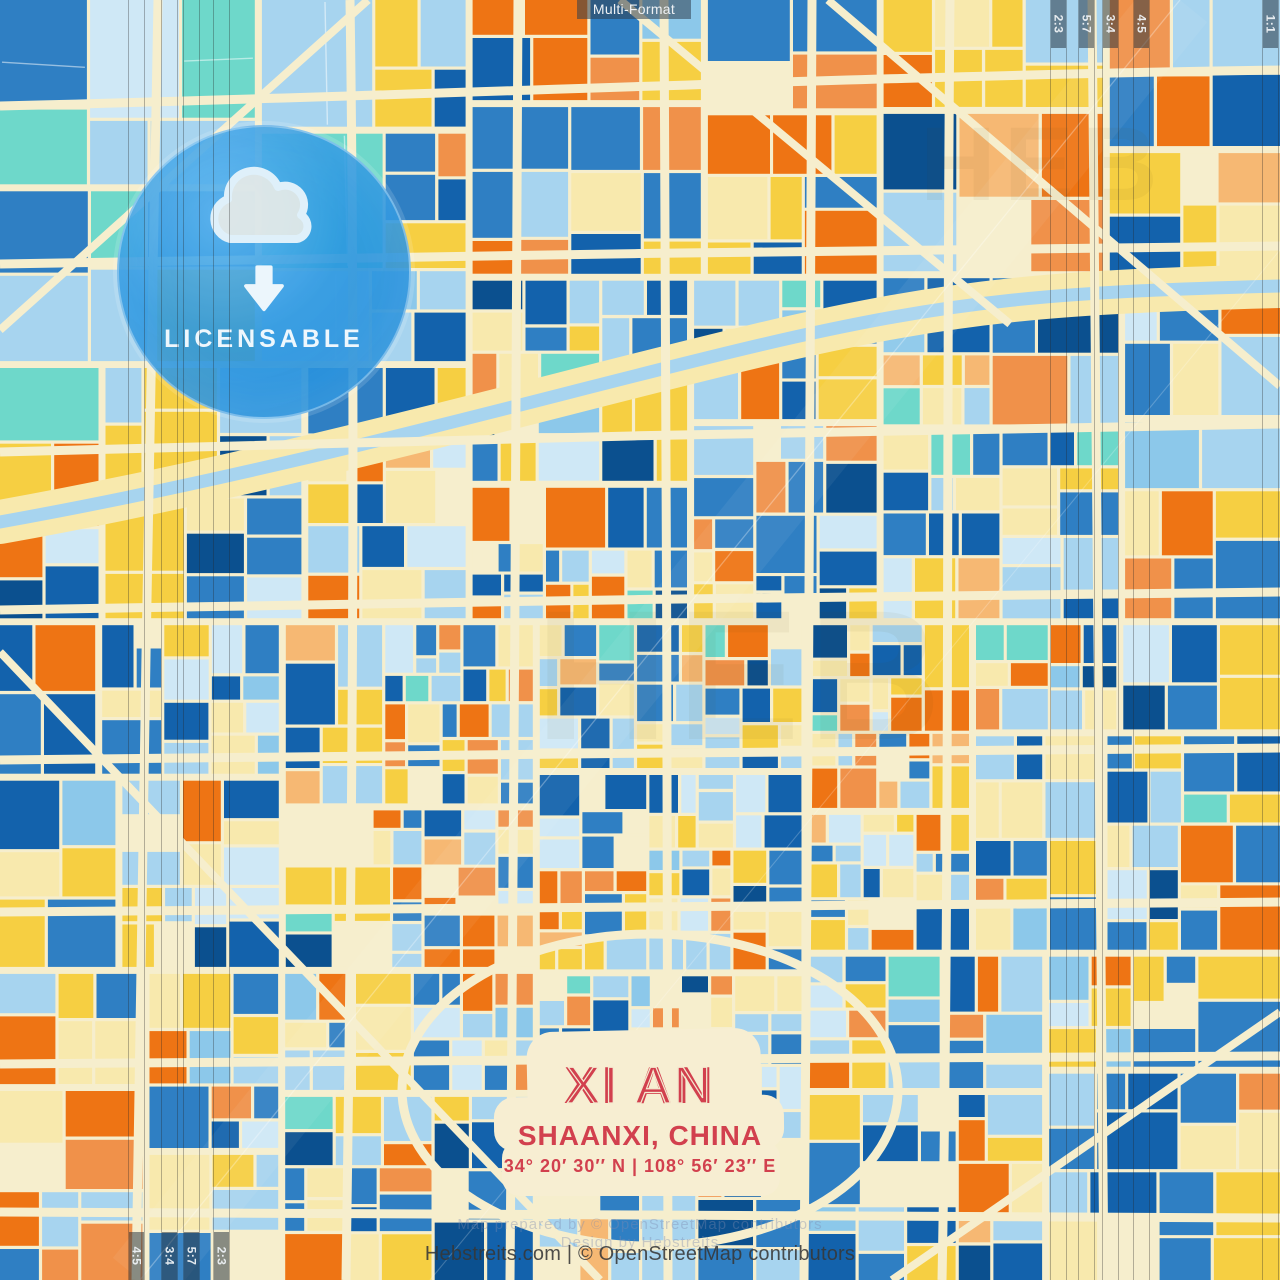 The height and width of the screenshot is (1280, 1280). I want to click on cloud-icon, so click(261, 204).